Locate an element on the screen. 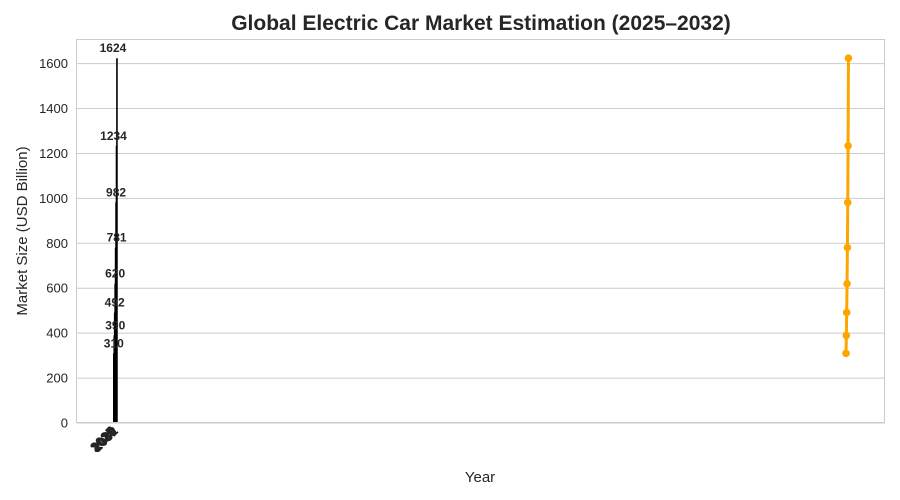  y-tick-label-2: 400 is located at coordinates (57, 333).